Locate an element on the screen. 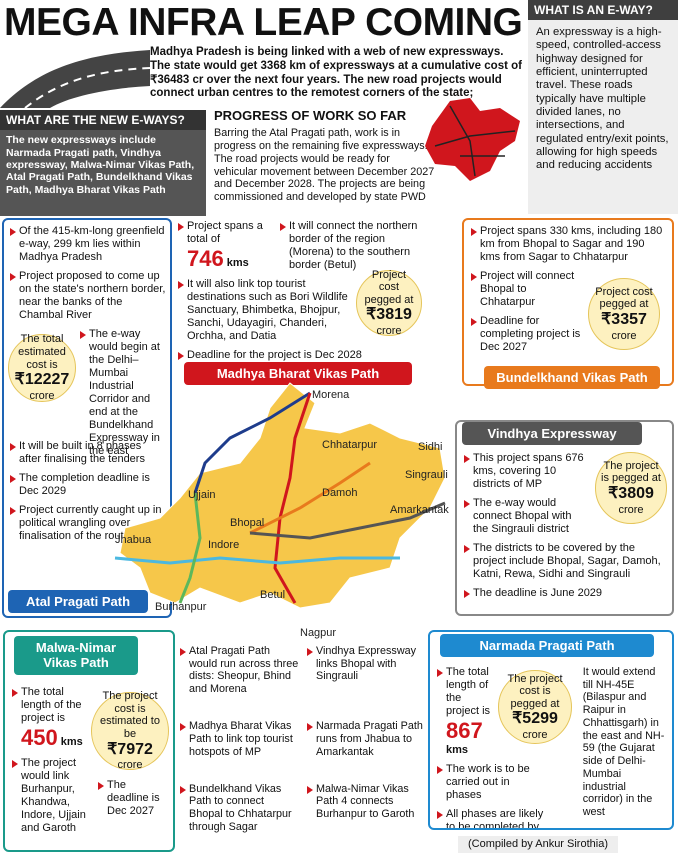 The image size is (678, 857). road is located at coordinates (75, 79).